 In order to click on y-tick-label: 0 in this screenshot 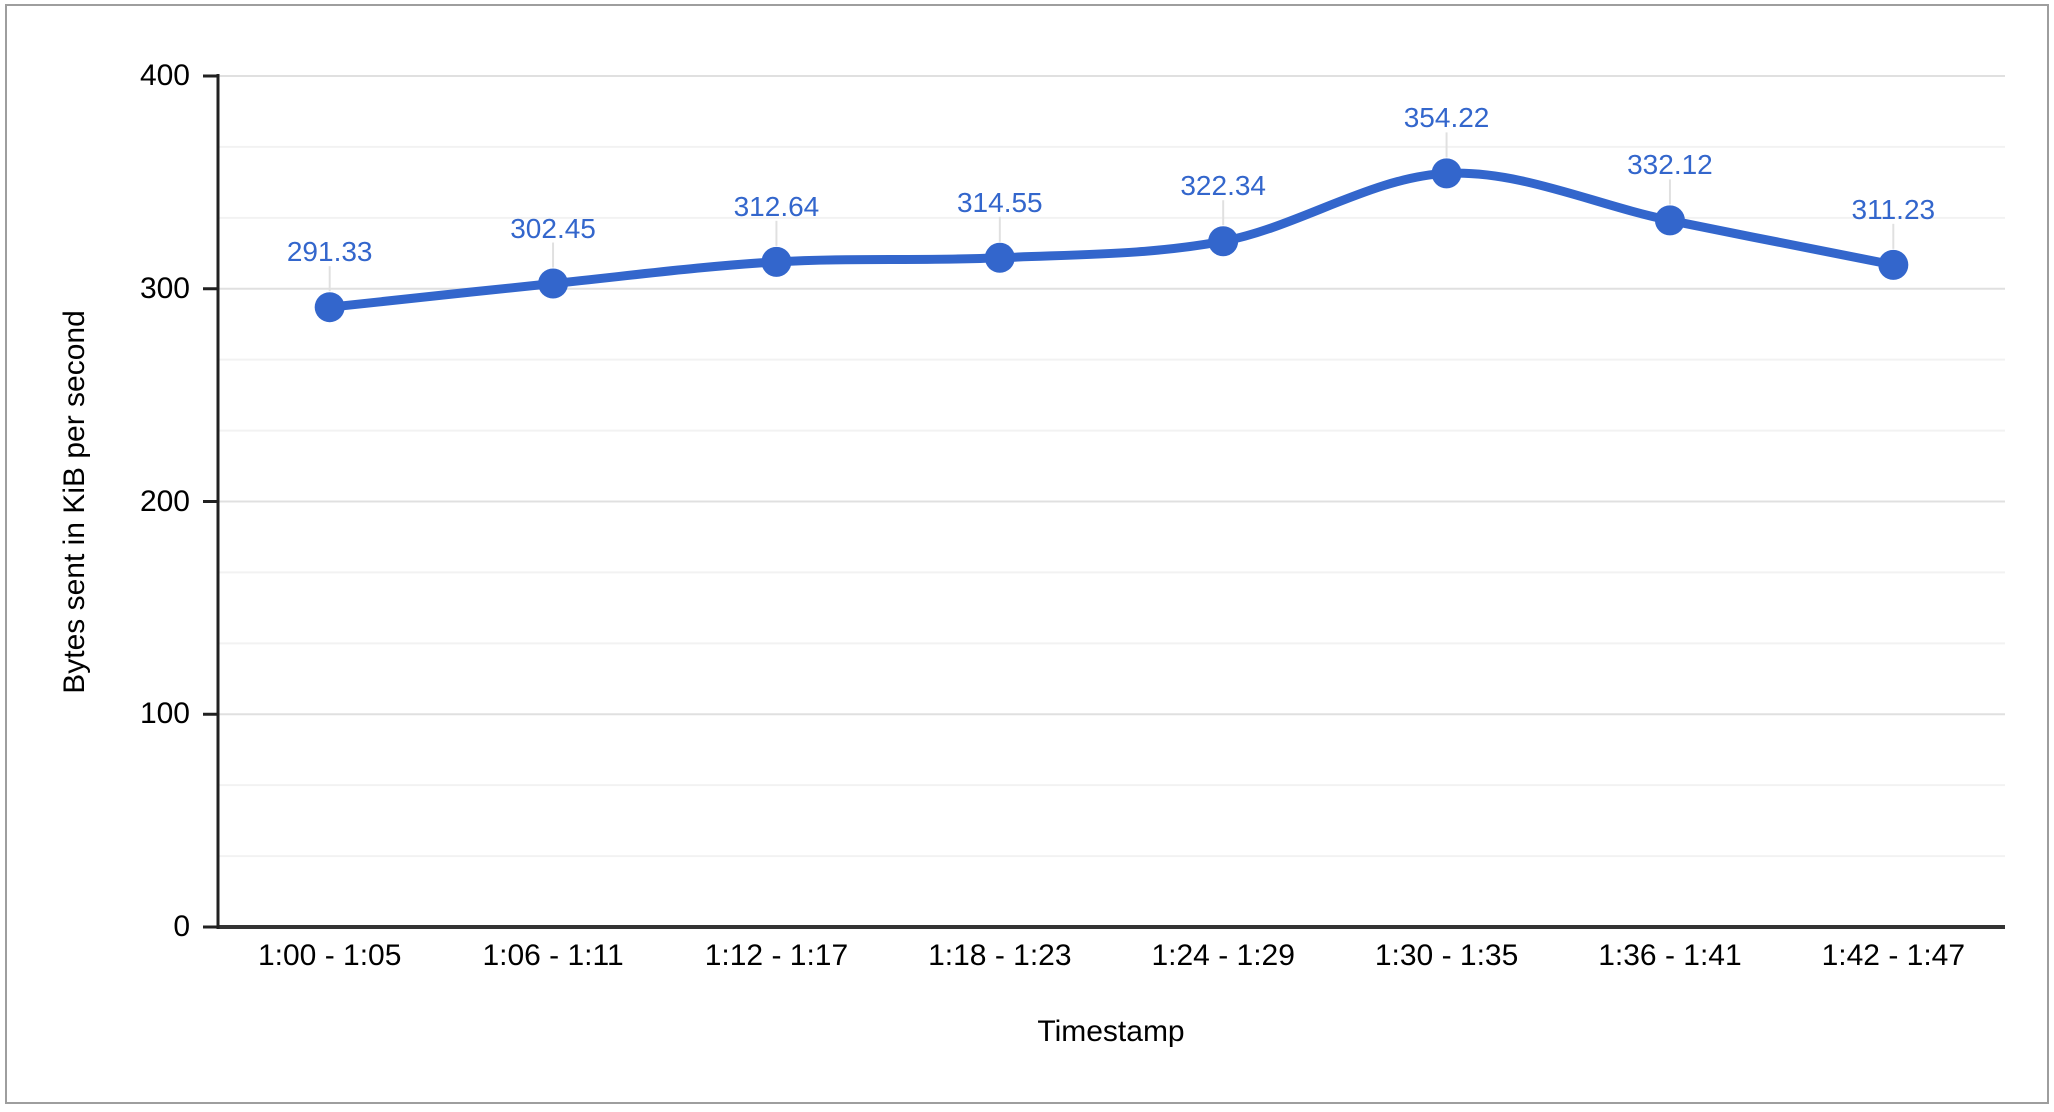, I will do `click(181, 926)`.